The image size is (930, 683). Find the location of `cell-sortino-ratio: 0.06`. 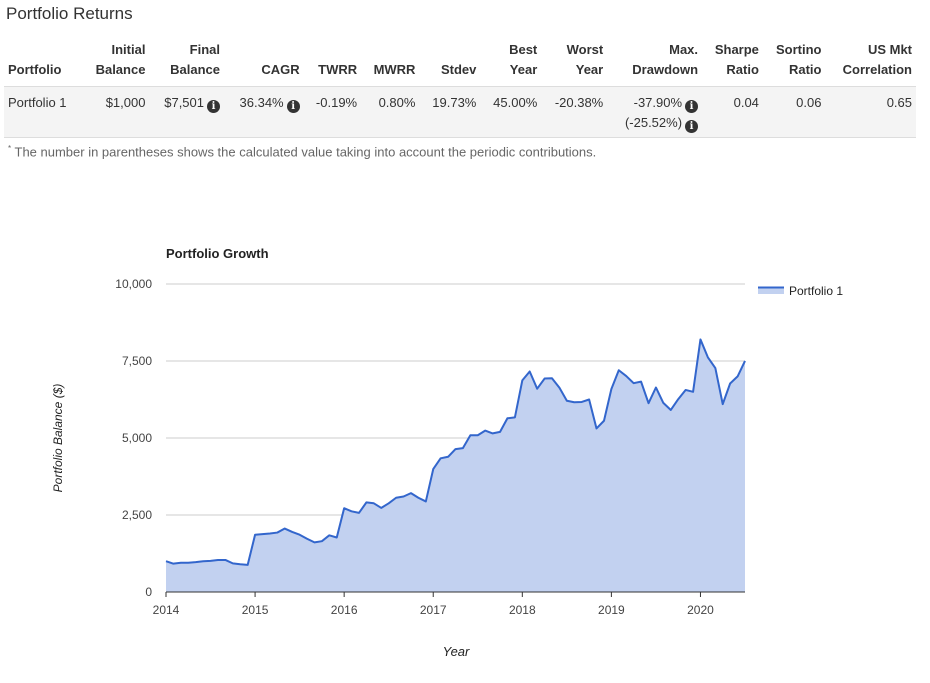

cell-sortino-ratio: 0.06 is located at coordinates (794, 112).